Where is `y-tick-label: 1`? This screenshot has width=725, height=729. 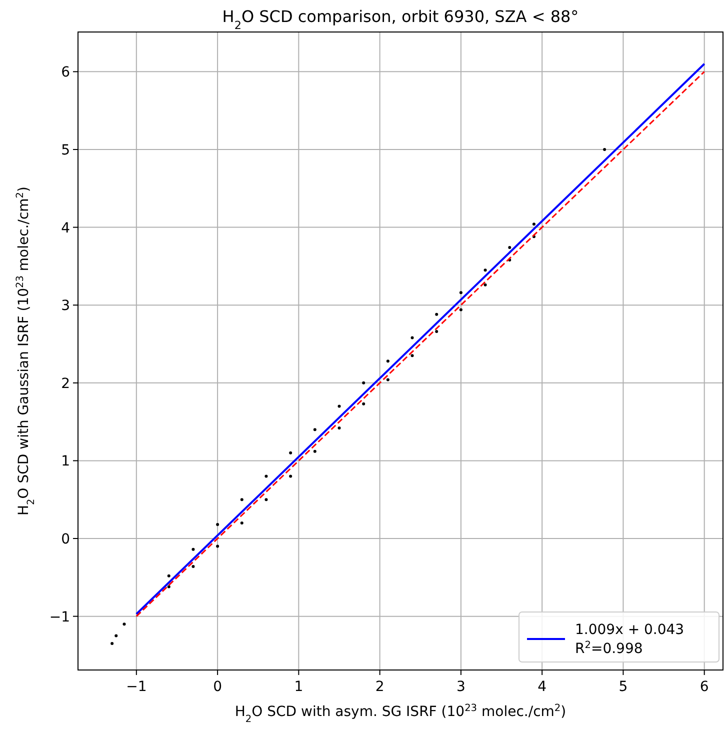 y-tick-label: 1 is located at coordinates (65, 462).